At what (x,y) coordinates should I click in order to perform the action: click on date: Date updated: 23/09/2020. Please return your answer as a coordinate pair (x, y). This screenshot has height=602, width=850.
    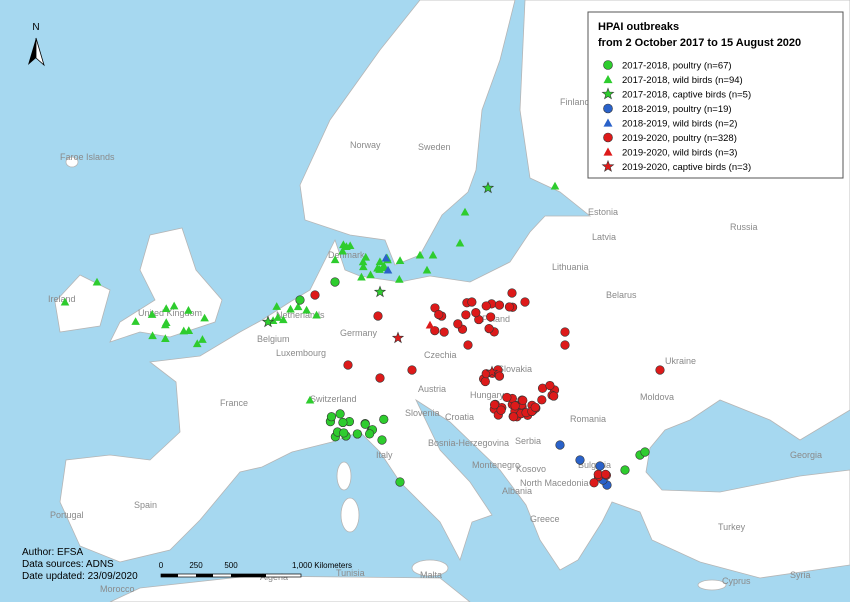
    Looking at the image, I should click on (80, 576).